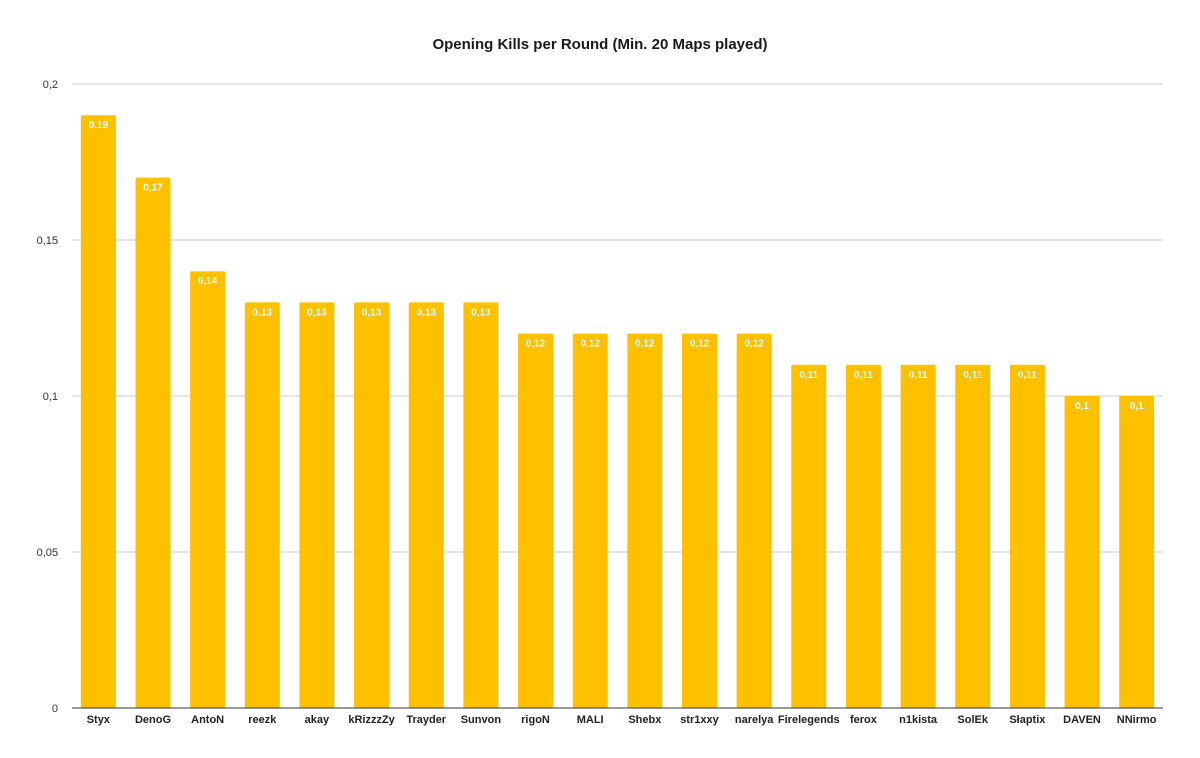 The width and height of the screenshot is (1200, 758). I want to click on x-tick-label: reezk, so click(262, 720).